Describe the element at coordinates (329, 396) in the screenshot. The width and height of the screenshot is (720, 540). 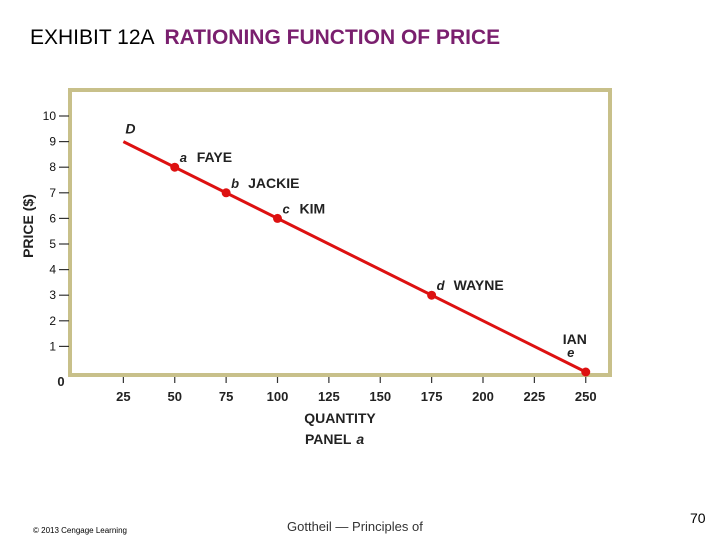
I see `x-tick-label: 125` at that location.